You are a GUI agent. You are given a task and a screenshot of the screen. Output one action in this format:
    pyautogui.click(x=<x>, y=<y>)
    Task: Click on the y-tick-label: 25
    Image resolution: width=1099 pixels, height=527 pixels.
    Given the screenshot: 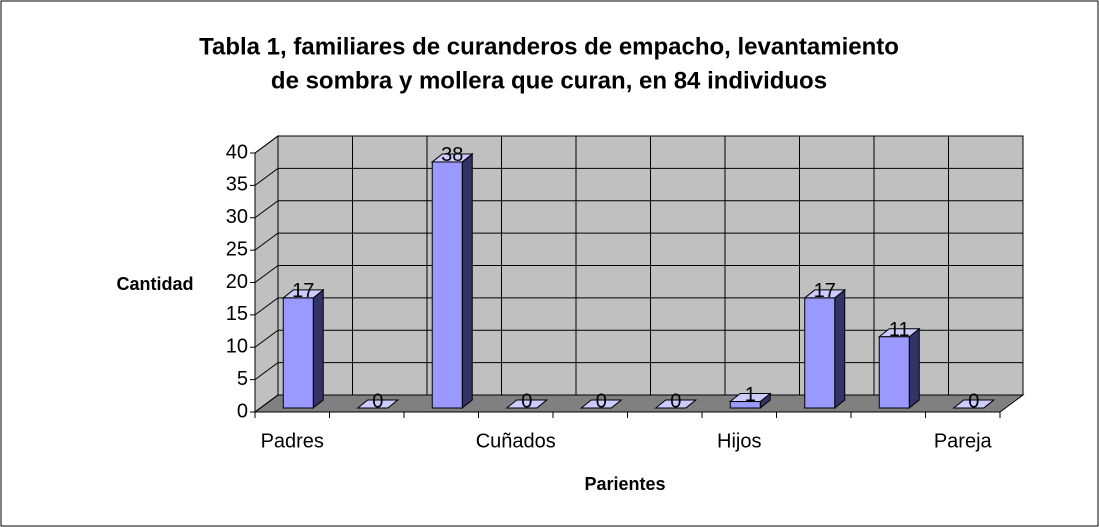 What is the action you would take?
    pyautogui.click(x=237, y=249)
    